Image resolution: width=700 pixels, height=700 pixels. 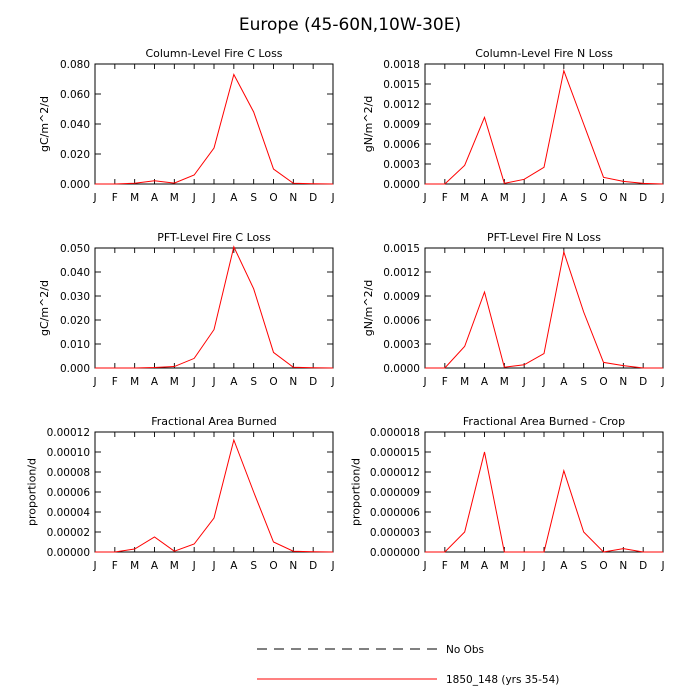 What do you see at coordinates (395, 493) in the screenshot?
I see `y-tick-label: 0.000009` at bounding box center [395, 493].